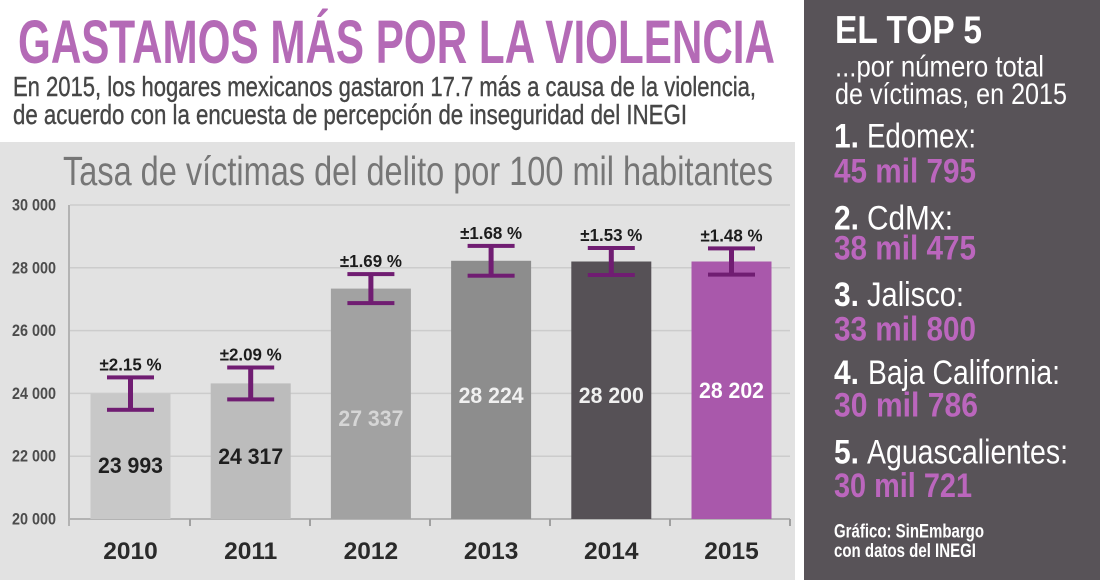  What do you see at coordinates (964, 373) in the screenshot?
I see `svg-text: Baja California:` at bounding box center [964, 373].